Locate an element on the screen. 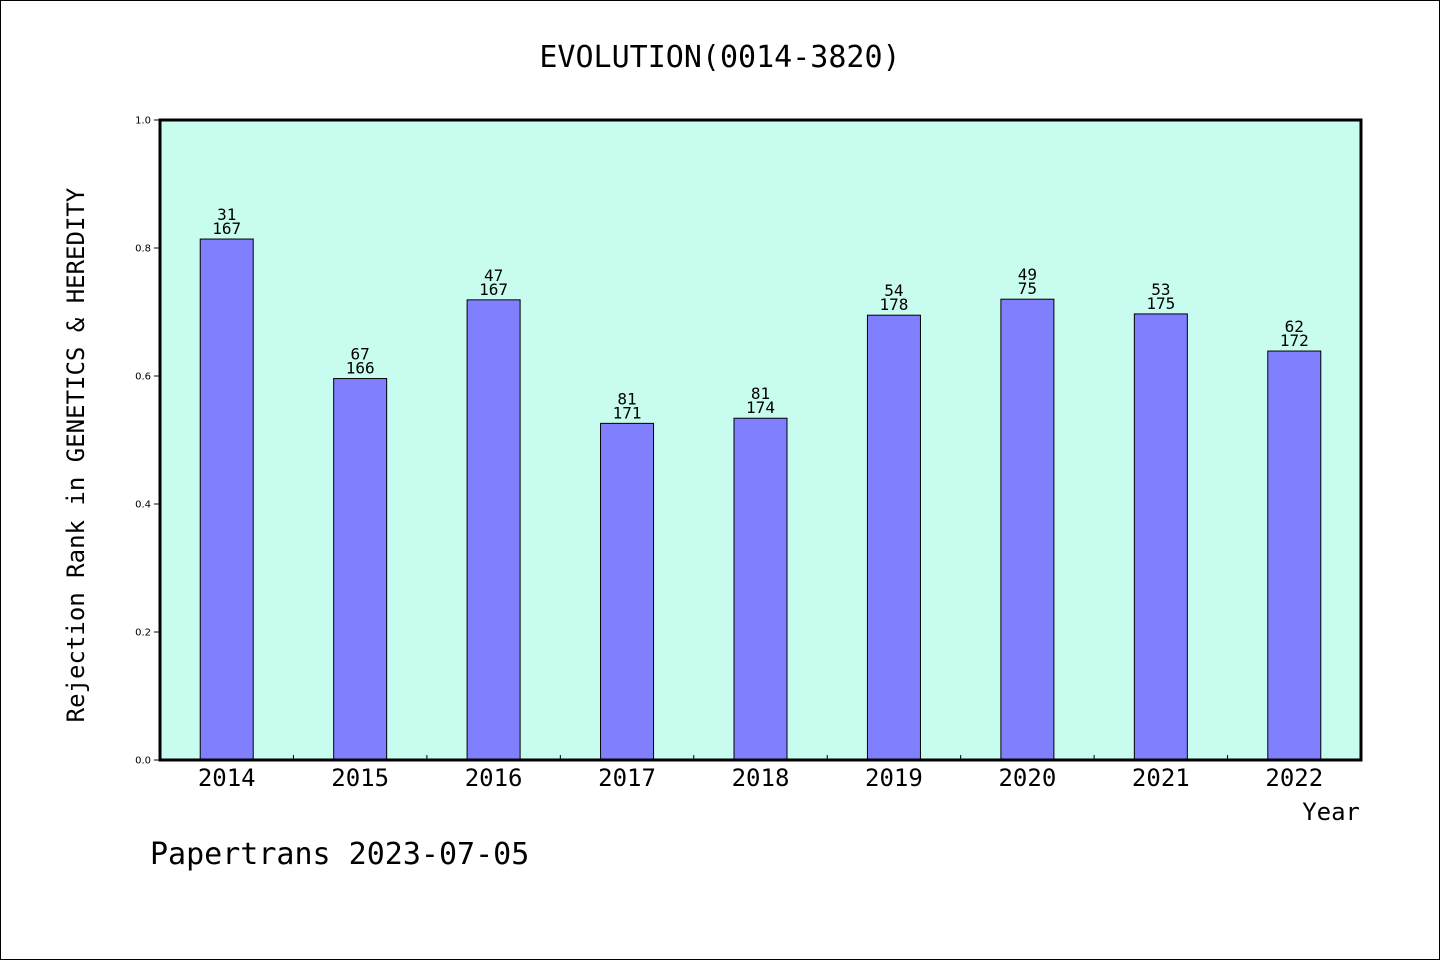 Image resolution: width=1440 pixels, height=960 pixels. footer-credit: Papertrans 2023-07-05 is located at coordinates (339, 854).